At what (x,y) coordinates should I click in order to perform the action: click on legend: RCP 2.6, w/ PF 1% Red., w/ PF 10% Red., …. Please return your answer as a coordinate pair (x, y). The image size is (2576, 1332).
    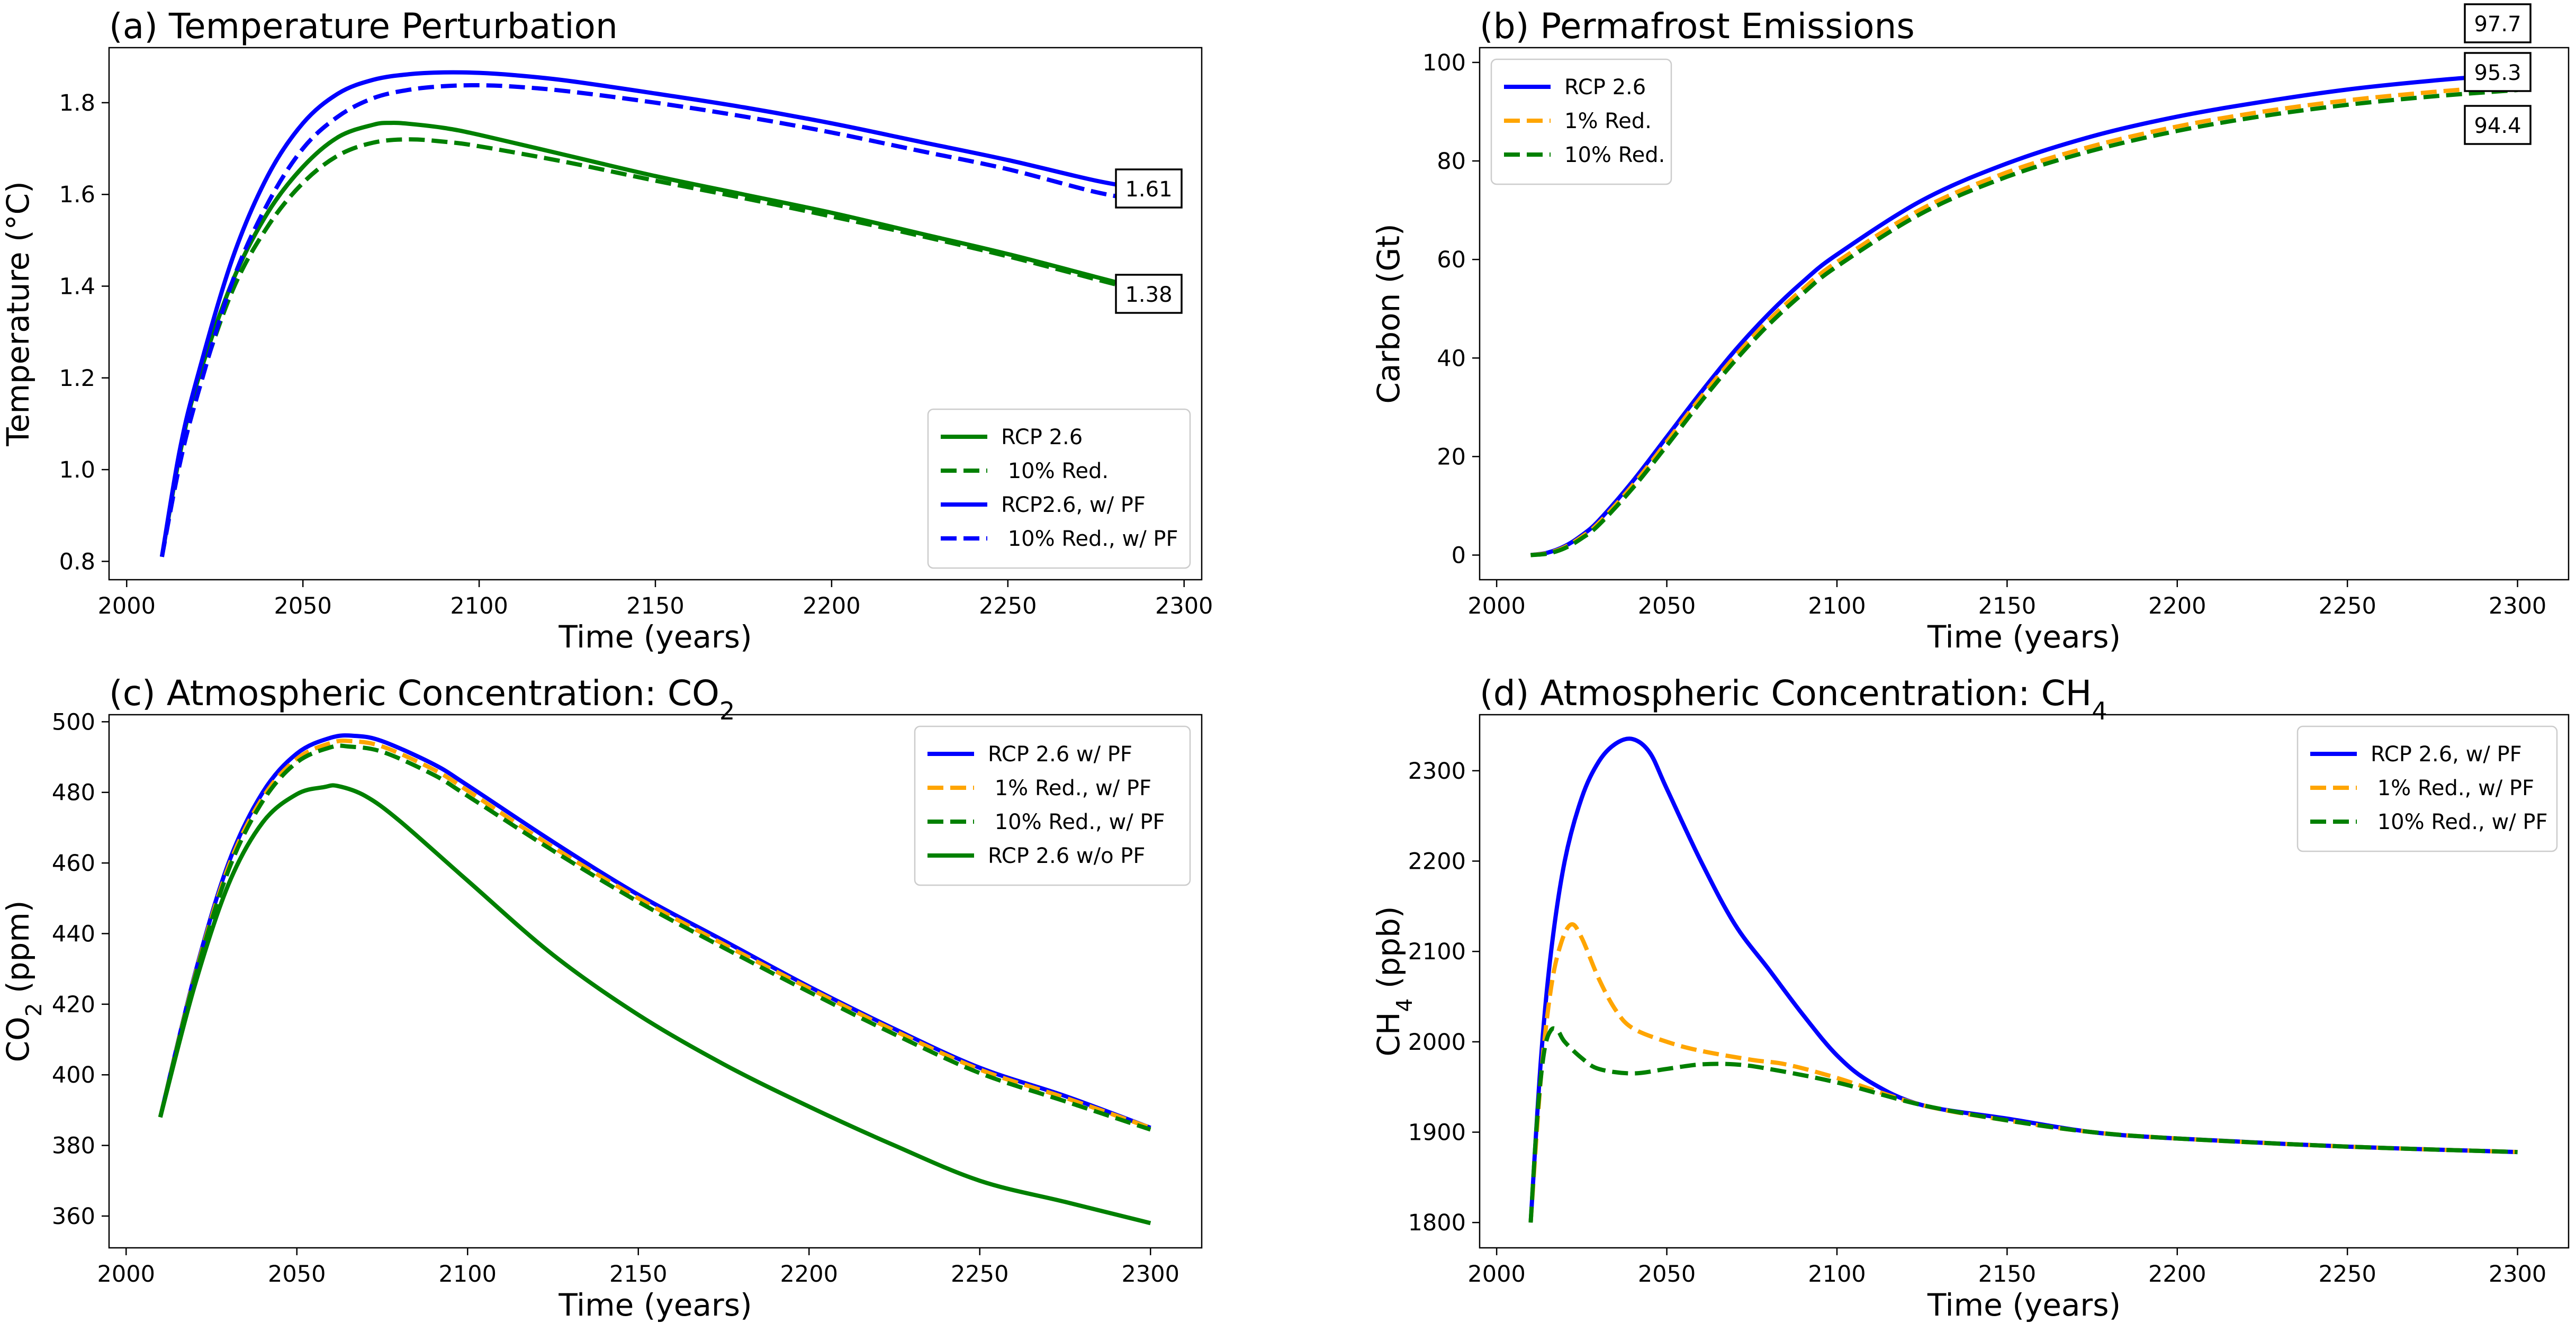
    Looking at the image, I should click on (2427, 788).